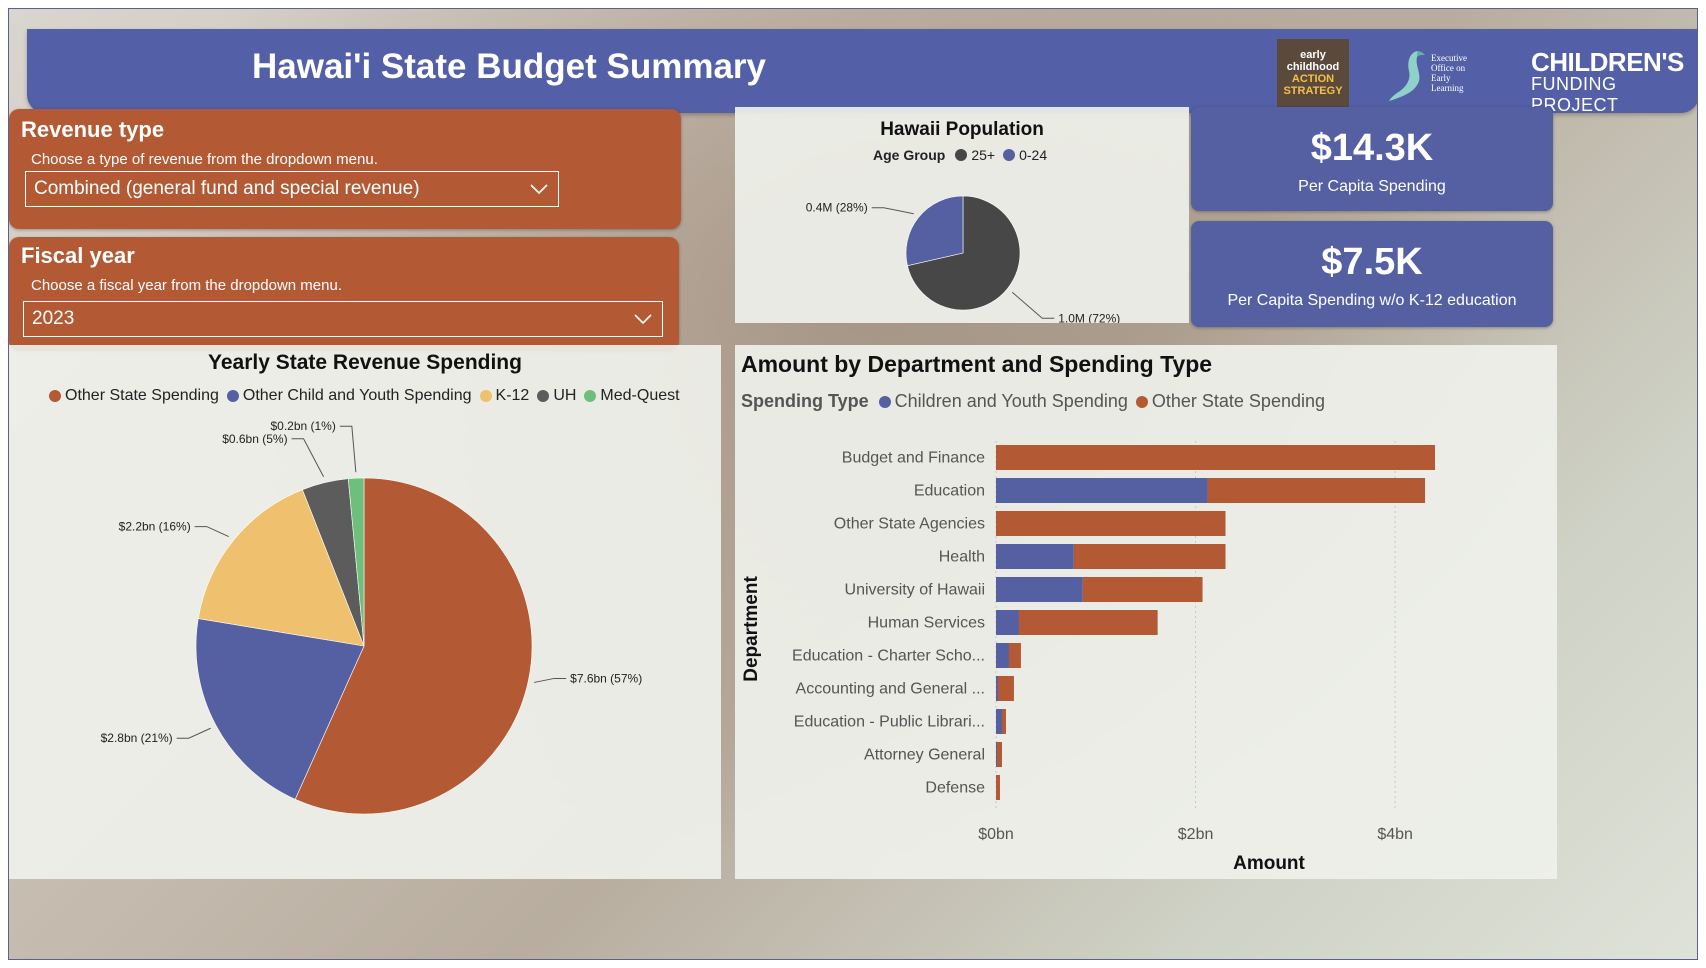  I want to click on fiscal-year-dropdown: 2023, so click(343, 319).